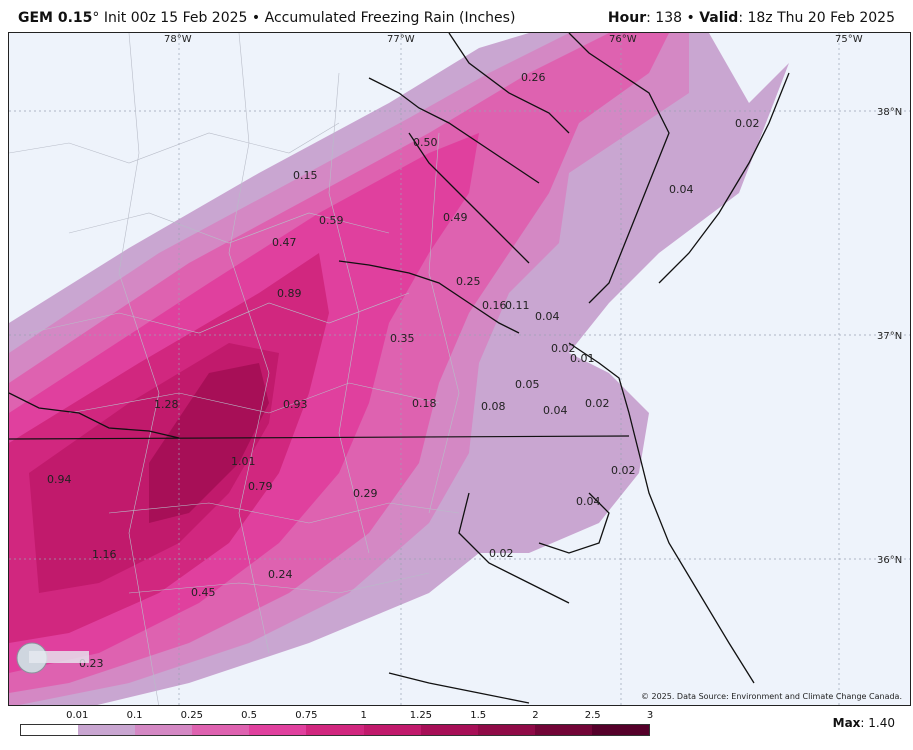  I want to click on valid-label: Valid, so click(719, 18).